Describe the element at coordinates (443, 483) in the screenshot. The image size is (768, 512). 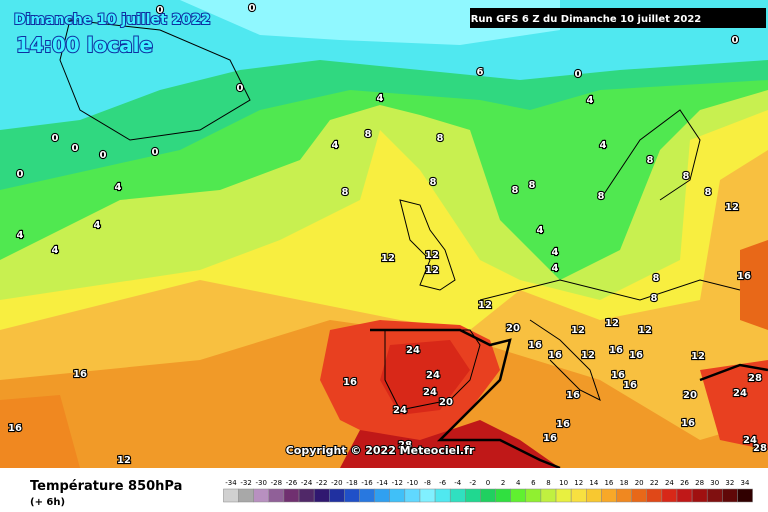
I see `colorbar-label: -6` at that location.